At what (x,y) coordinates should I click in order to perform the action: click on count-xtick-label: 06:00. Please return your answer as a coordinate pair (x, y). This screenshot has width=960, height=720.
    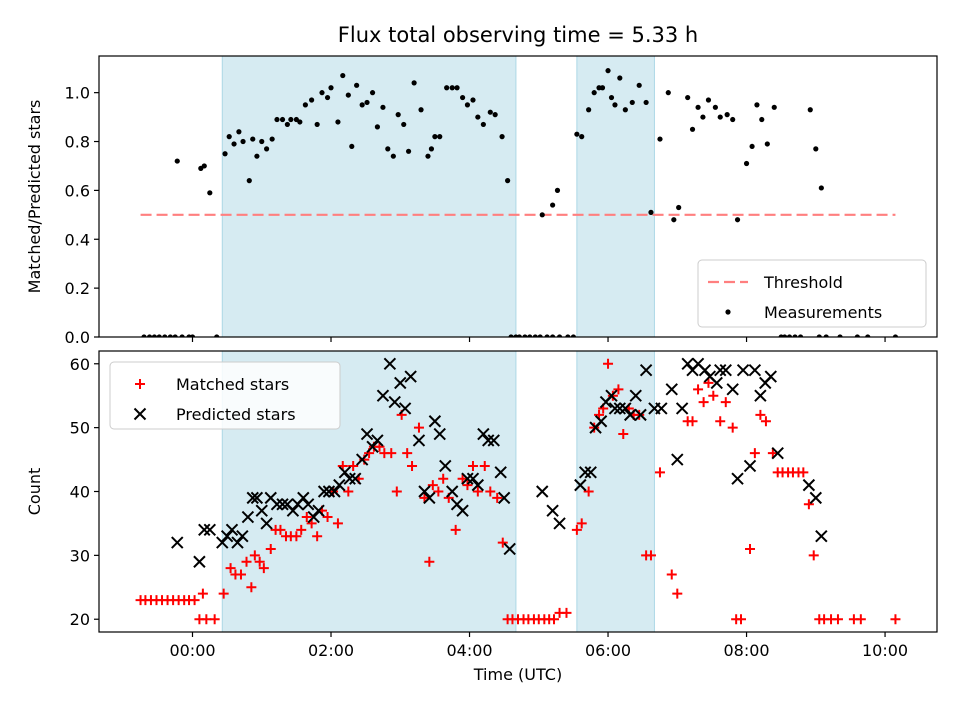
    Looking at the image, I should click on (608, 650).